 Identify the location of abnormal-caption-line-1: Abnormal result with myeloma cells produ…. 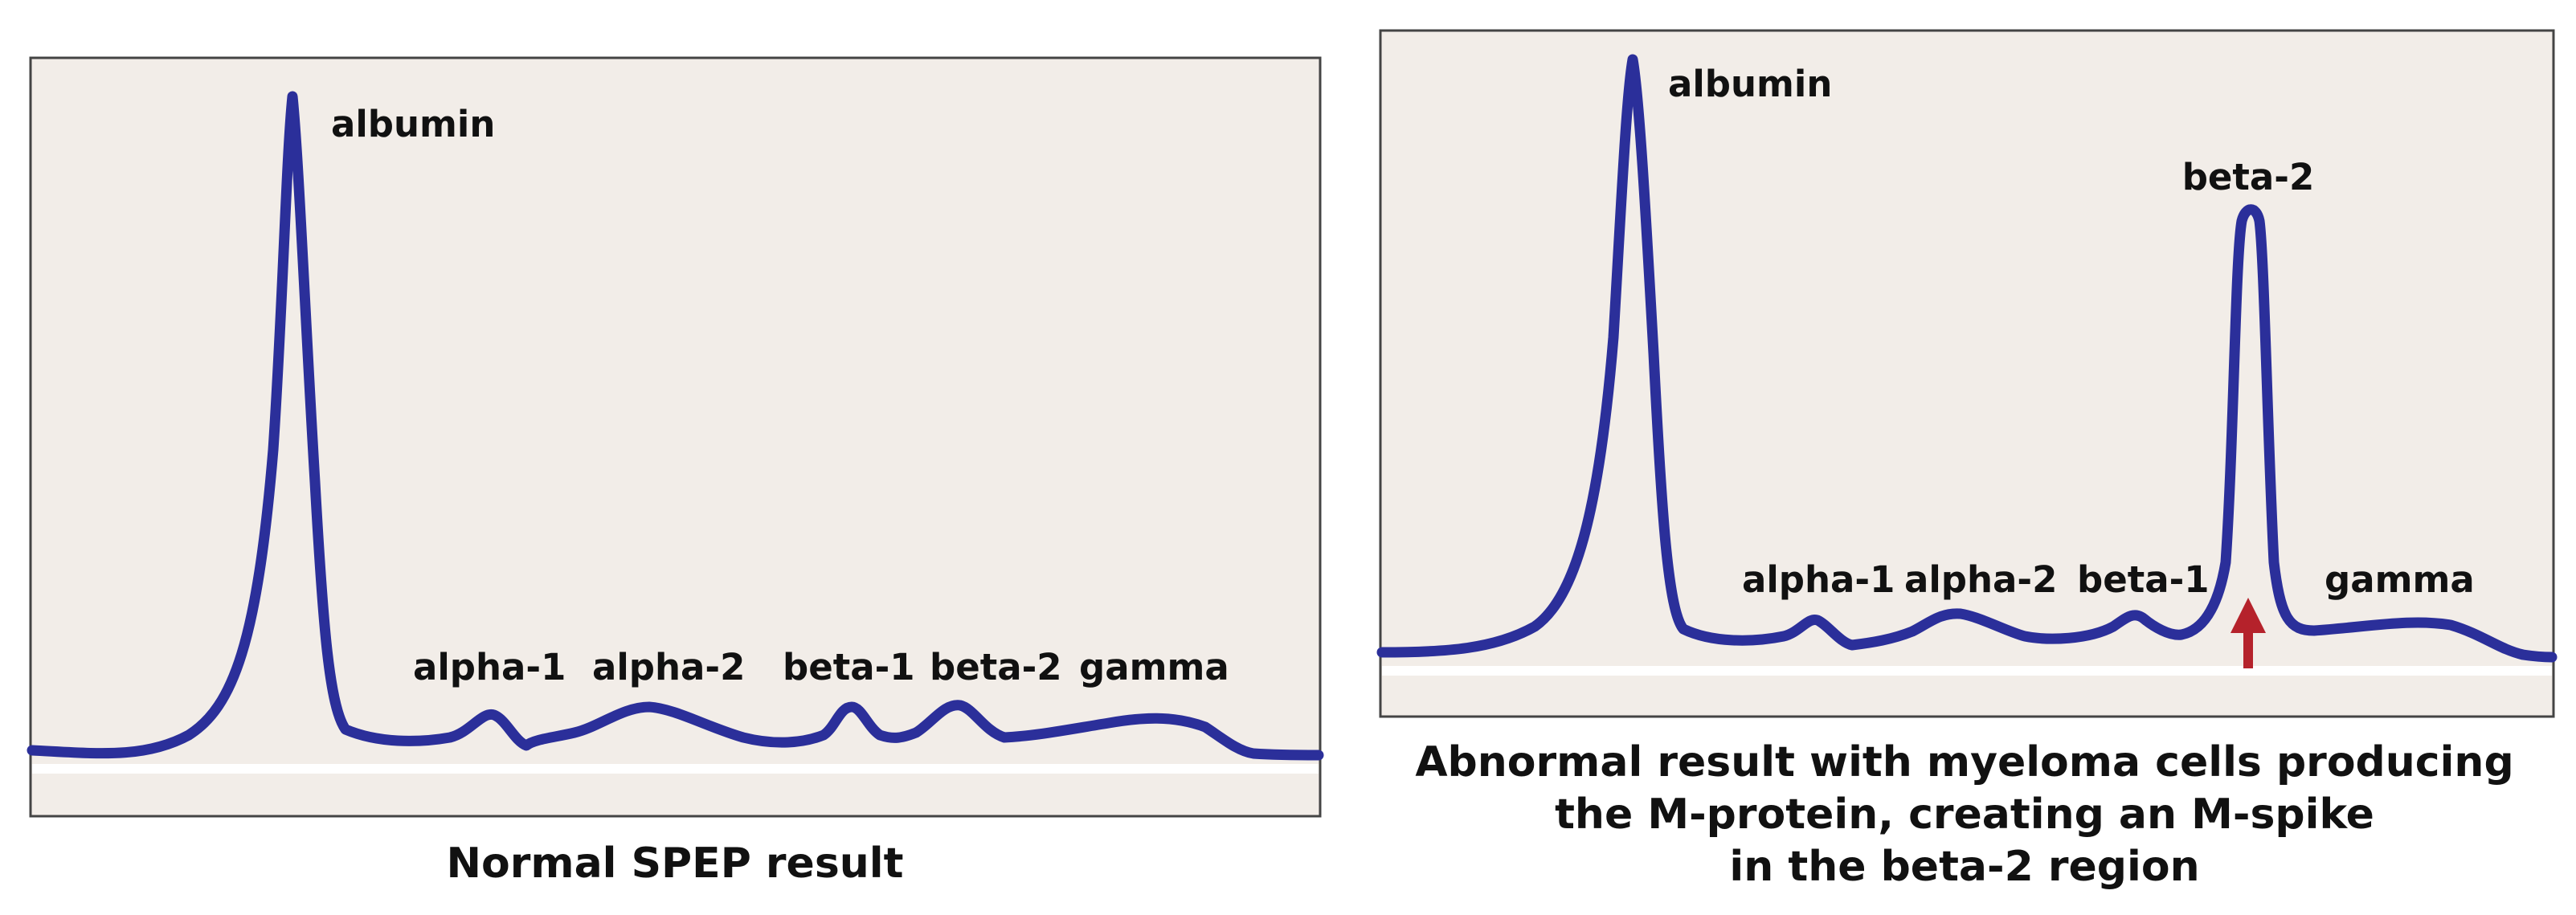
(1964, 762).